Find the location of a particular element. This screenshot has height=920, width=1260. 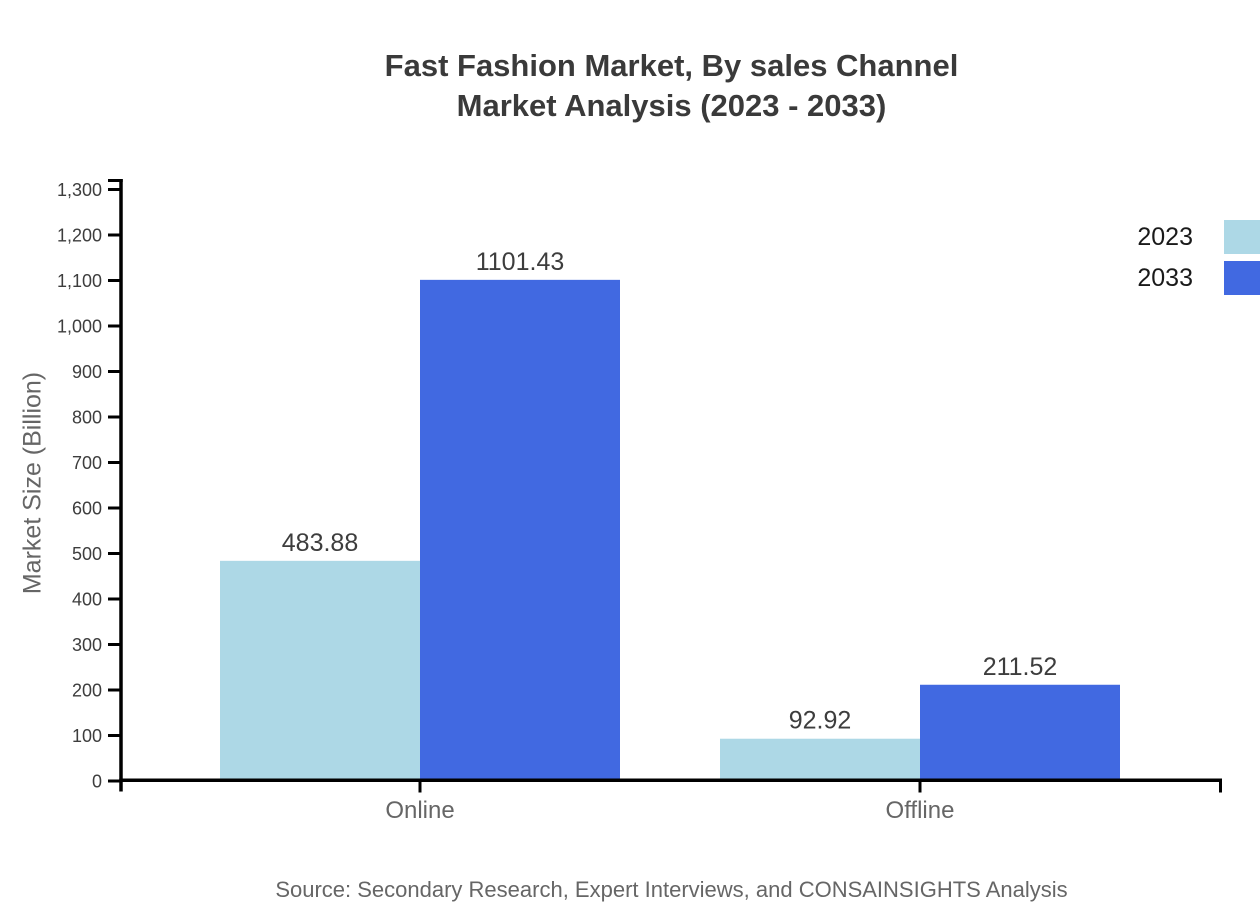

legend-label-2033: 2033 is located at coordinates (1165, 277).